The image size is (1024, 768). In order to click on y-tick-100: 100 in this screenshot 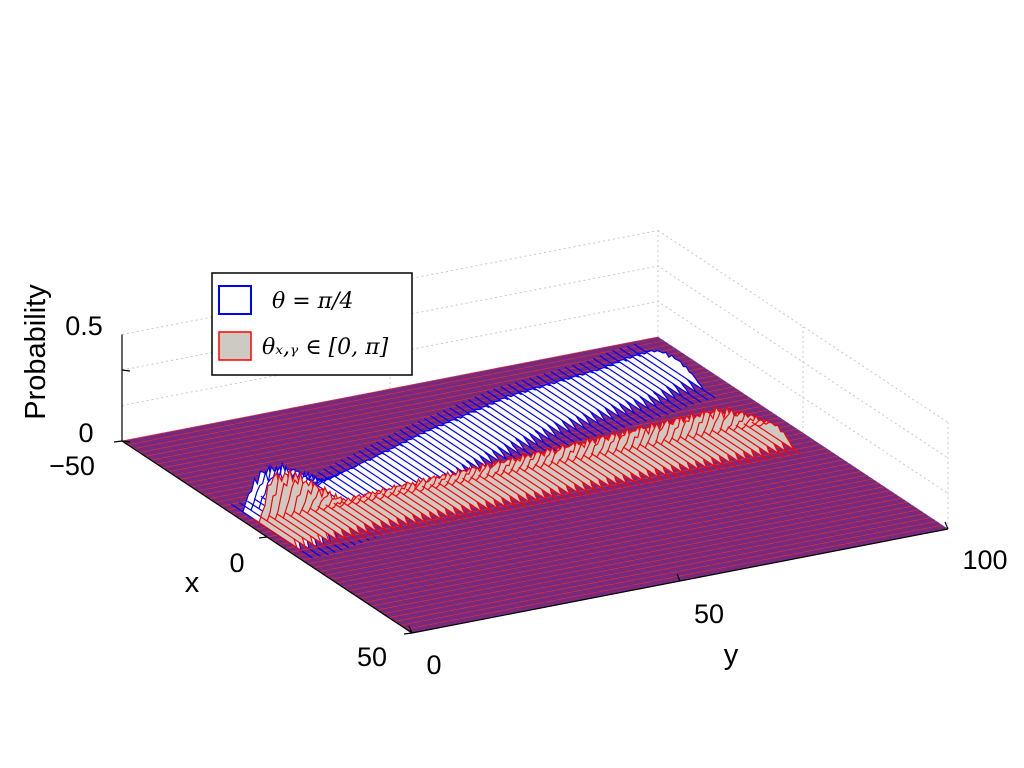, I will do `click(984, 560)`.